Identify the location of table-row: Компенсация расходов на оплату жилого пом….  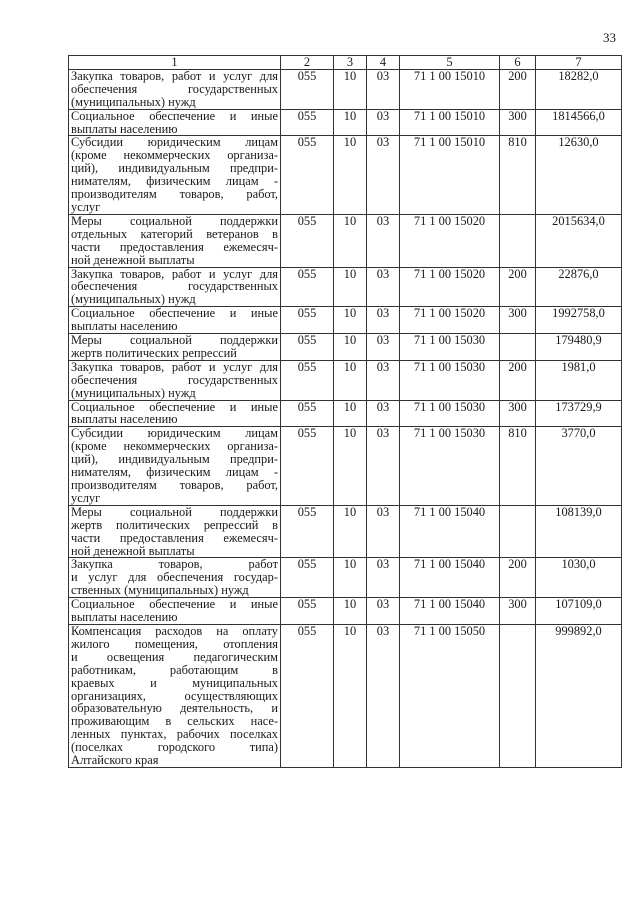
(345, 695).